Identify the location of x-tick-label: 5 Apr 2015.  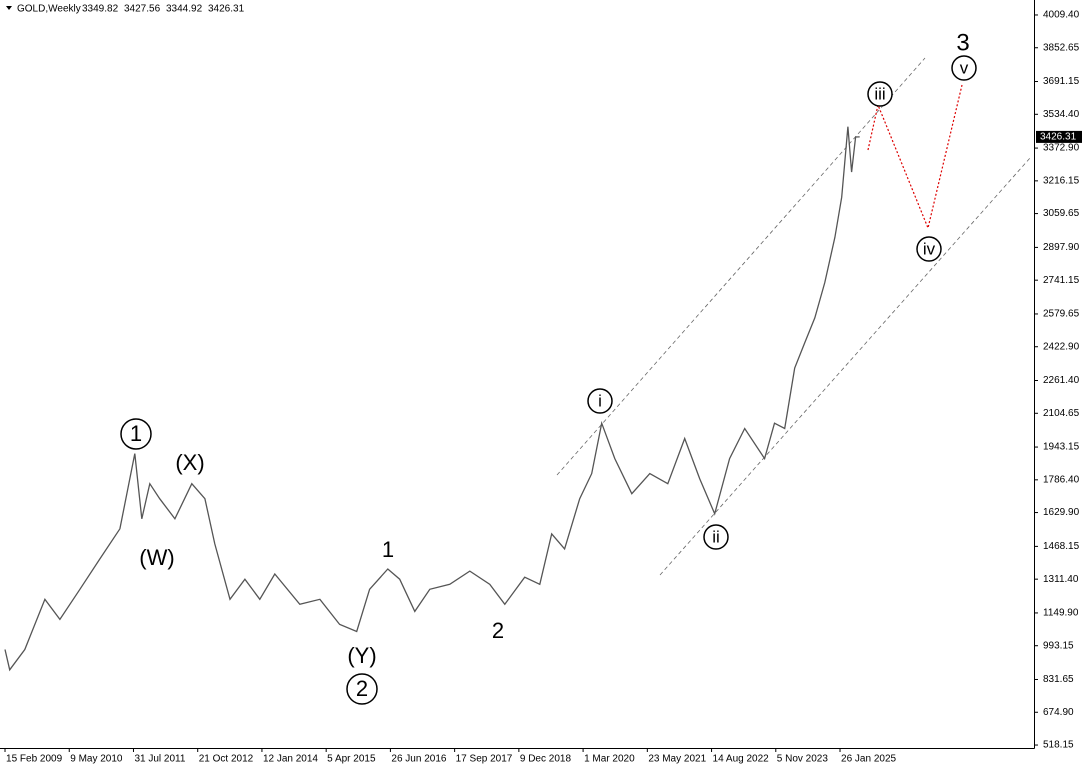
(351, 759).